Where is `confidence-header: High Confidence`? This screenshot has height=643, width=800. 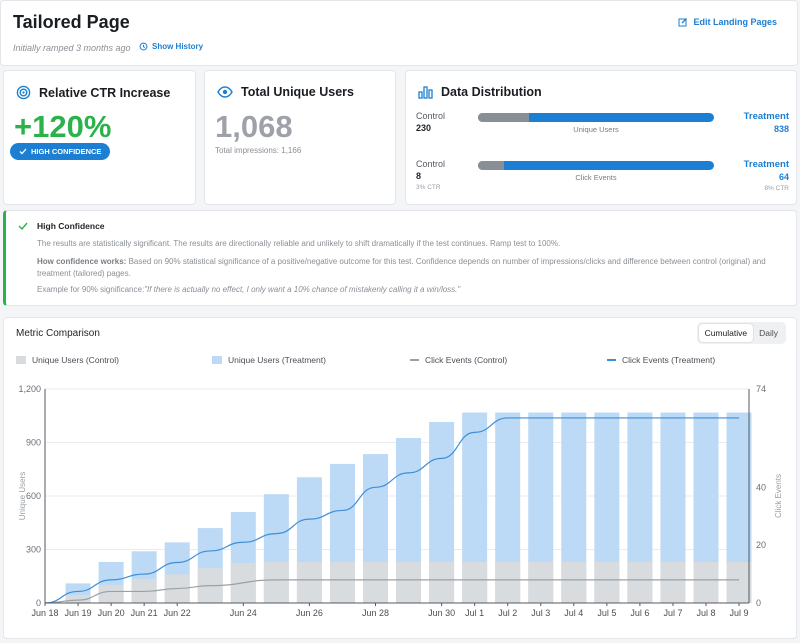
confidence-header: High Confidence is located at coordinates (61, 226).